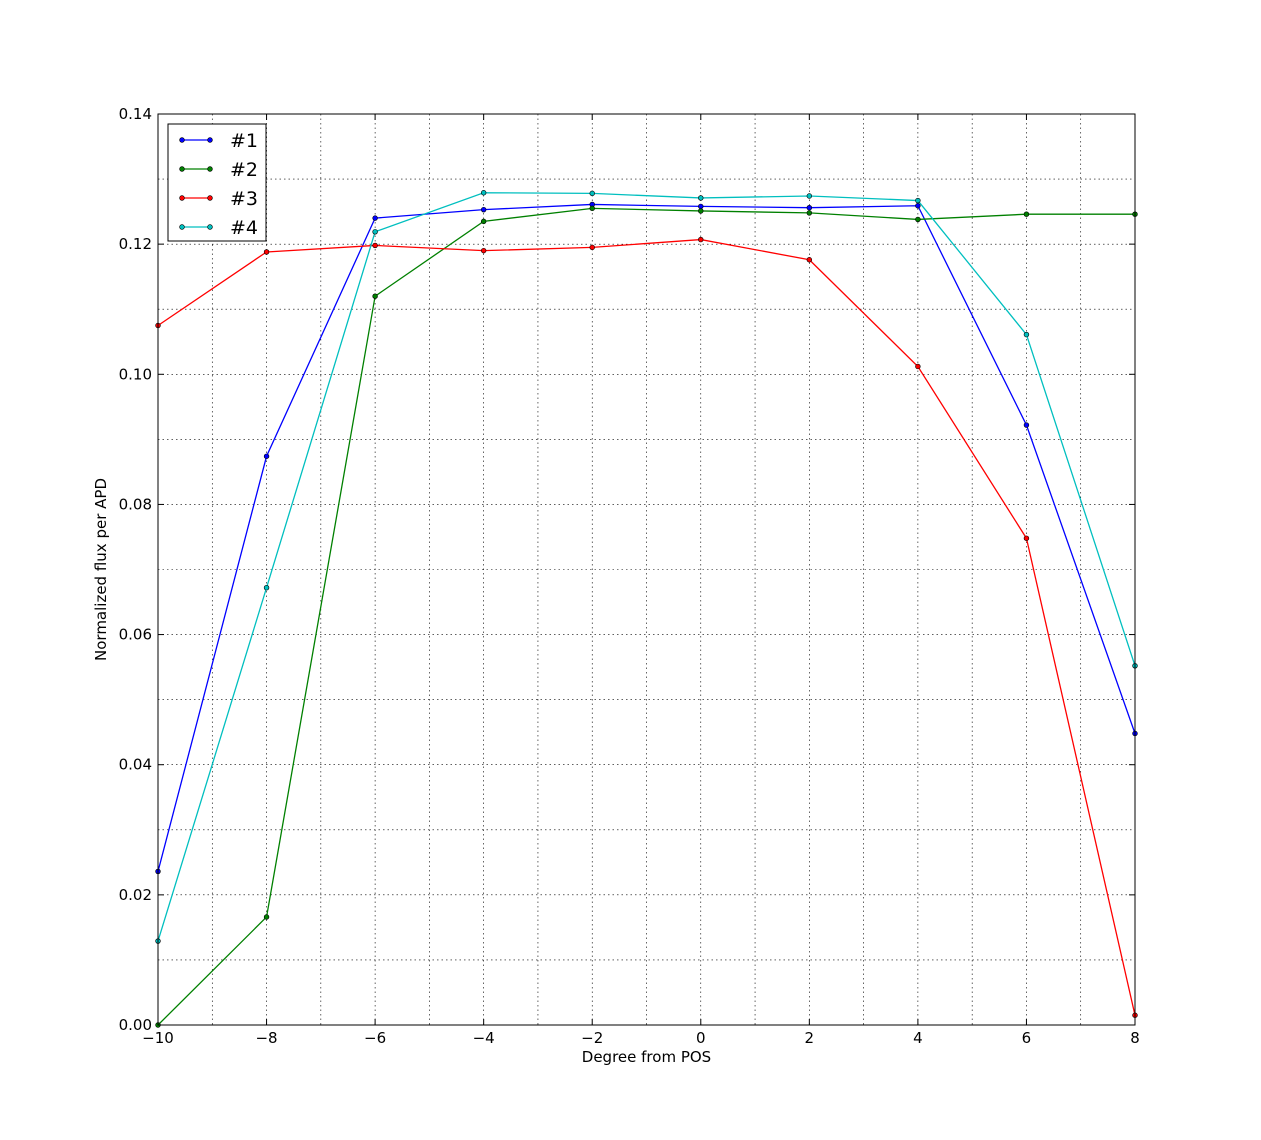  What do you see at coordinates (135, 1025) in the screenshot?
I see `y-tick-label: 0.00` at bounding box center [135, 1025].